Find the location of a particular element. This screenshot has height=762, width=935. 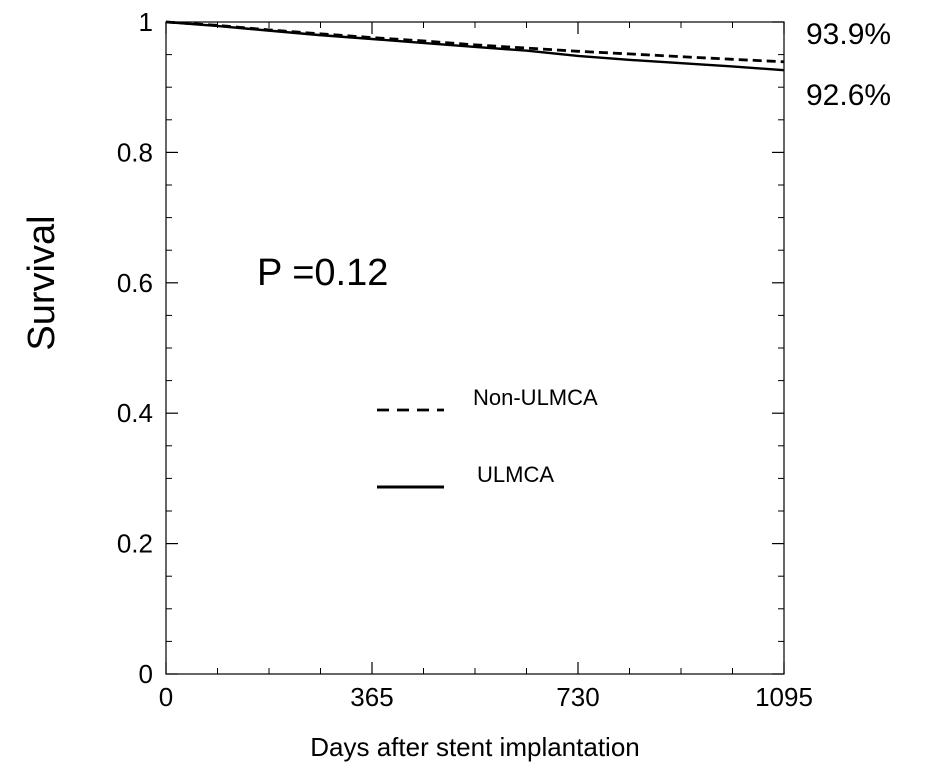

x-tick-label: 365 is located at coordinates (371, 697).